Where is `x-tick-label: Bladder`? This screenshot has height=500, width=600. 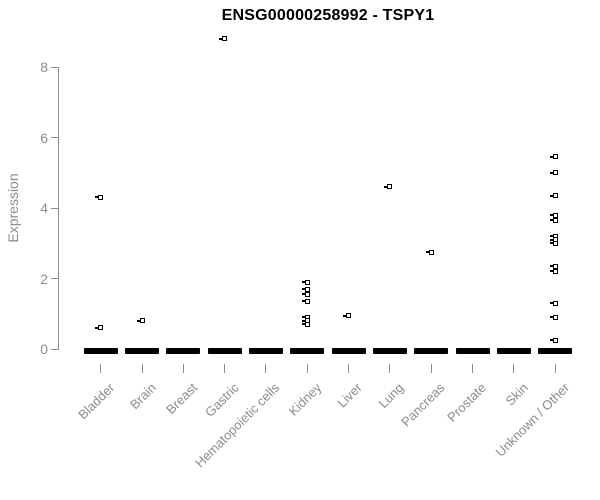 x-tick-label: Bladder is located at coordinates (96, 401).